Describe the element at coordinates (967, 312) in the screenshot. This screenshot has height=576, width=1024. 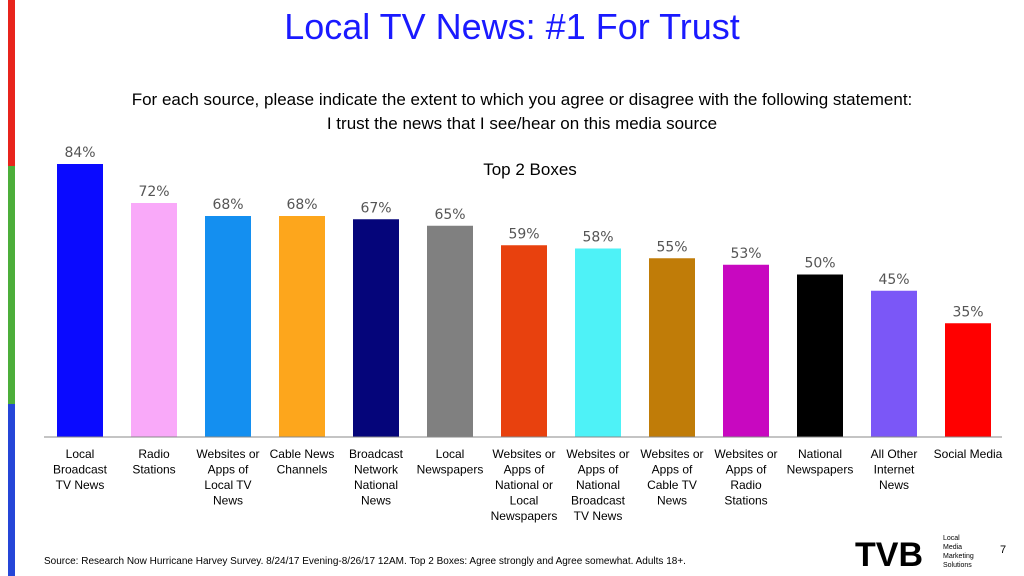
I see `data-label-13: 35%` at that location.